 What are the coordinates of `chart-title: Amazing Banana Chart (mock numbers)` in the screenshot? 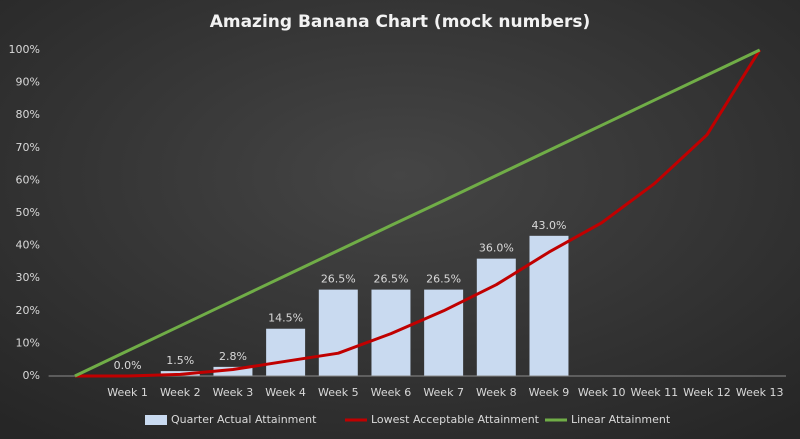 It's located at (400, 22).